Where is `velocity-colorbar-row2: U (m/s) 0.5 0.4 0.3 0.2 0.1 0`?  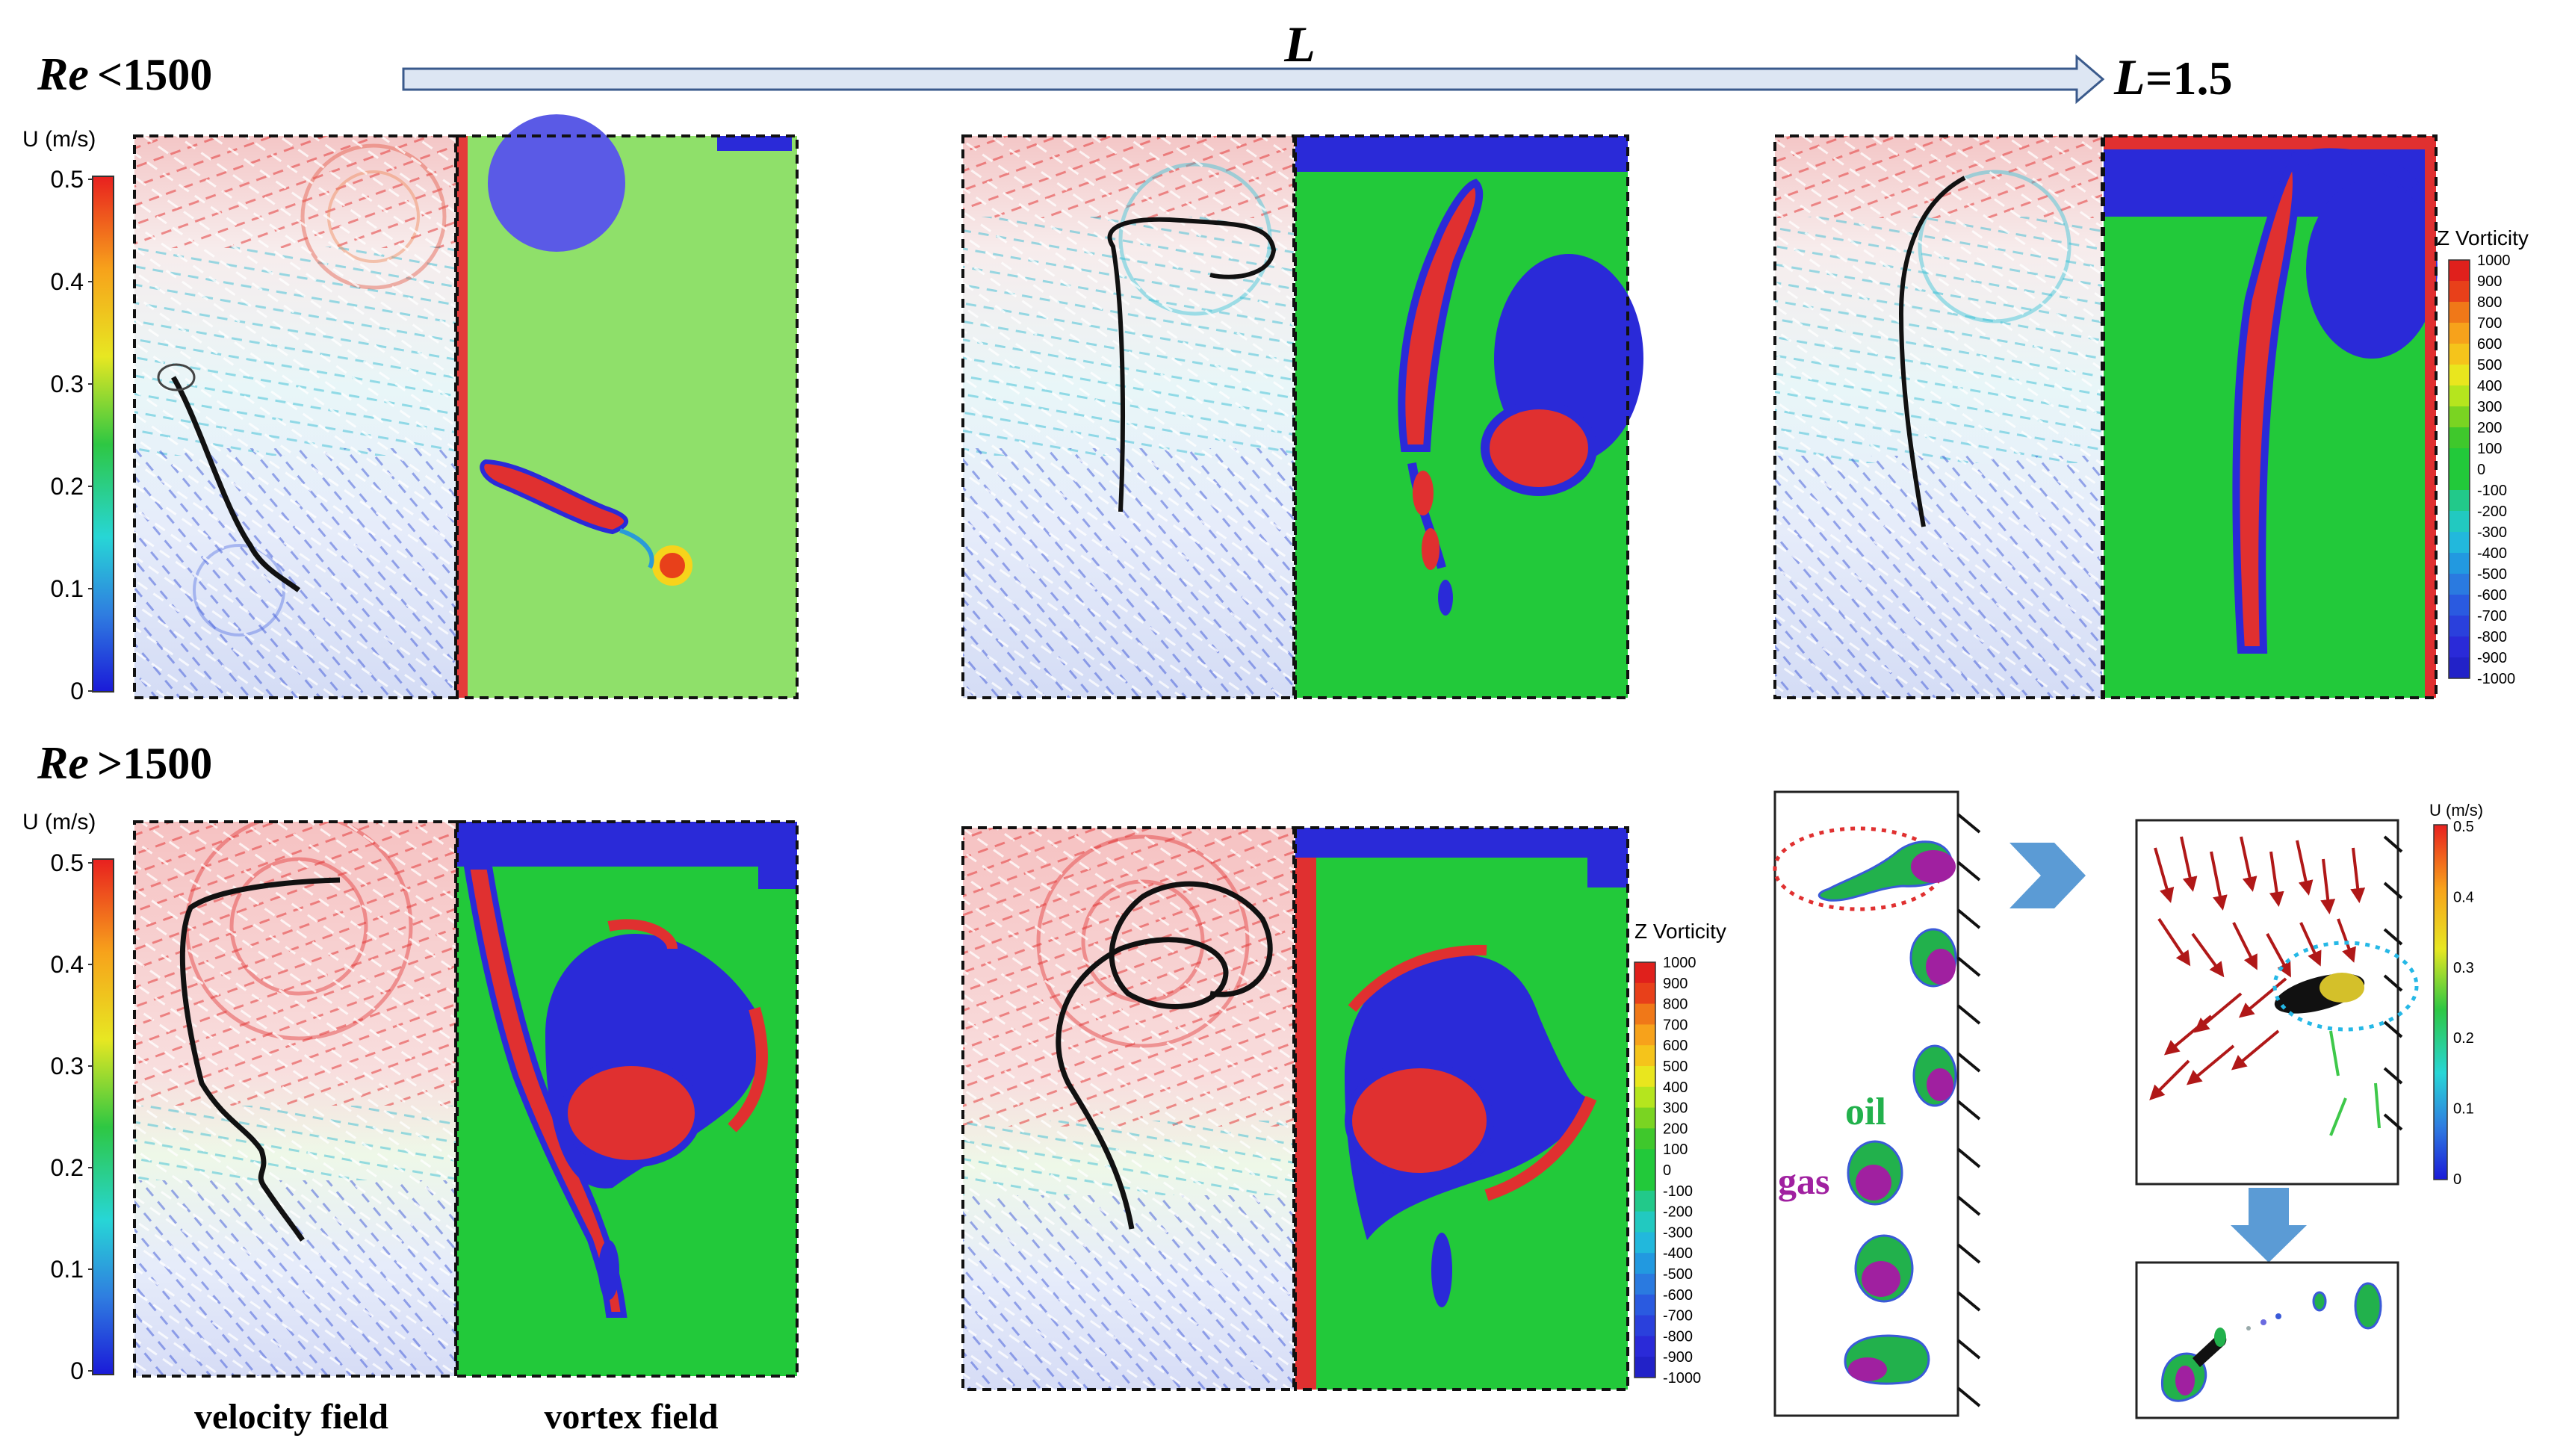 velocity-colorbar-row2: U (m/s) 0.5 0.4 0.3 0.2 0.1 0 is located at coordinates (68, 1097).